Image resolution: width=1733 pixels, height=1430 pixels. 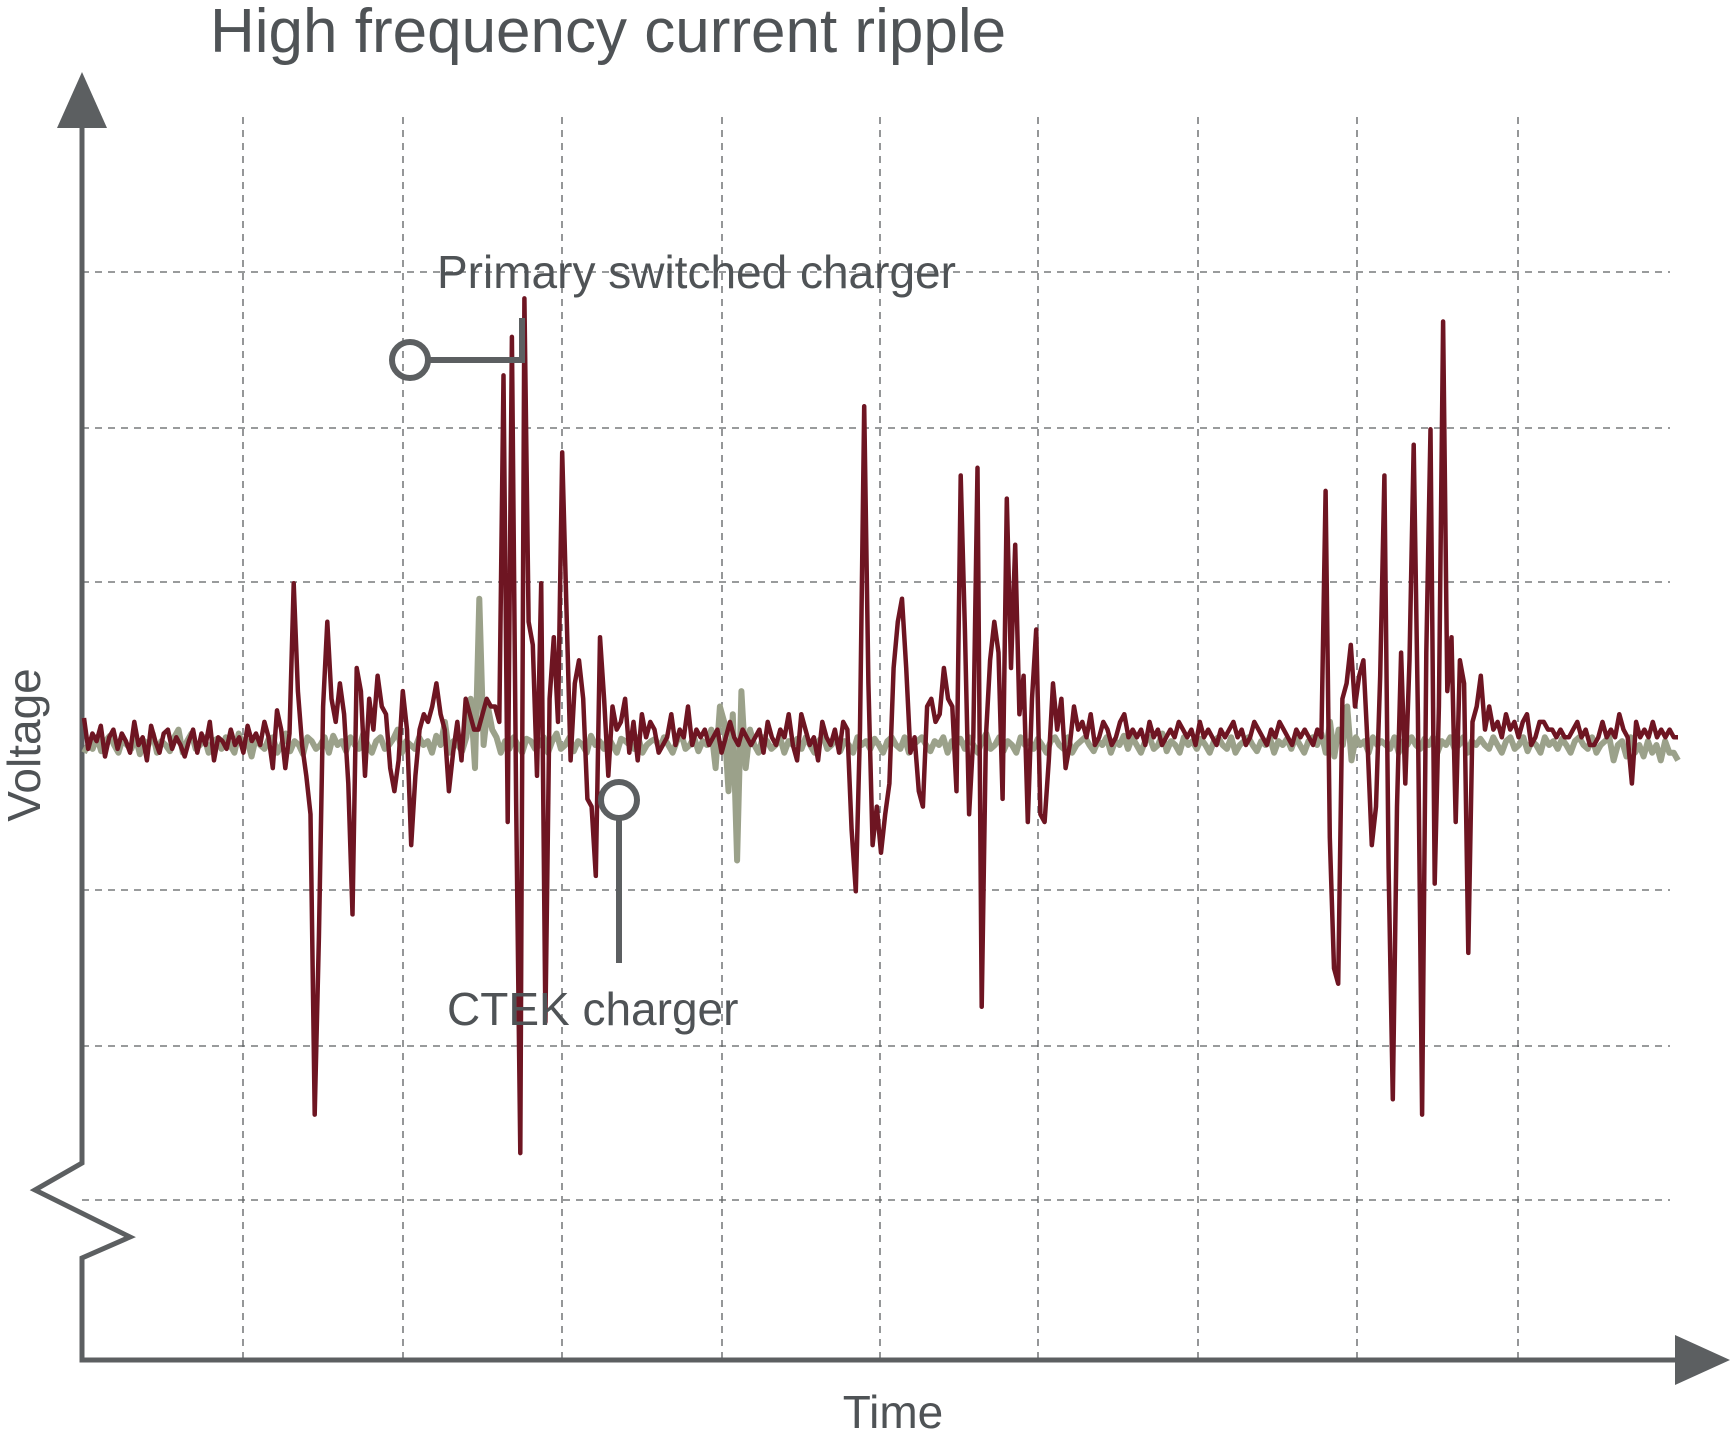 What do you see at coordinates (476, 340) in the screenshot?
I see `callout-primary-leader` at bounding box center [476, 340].